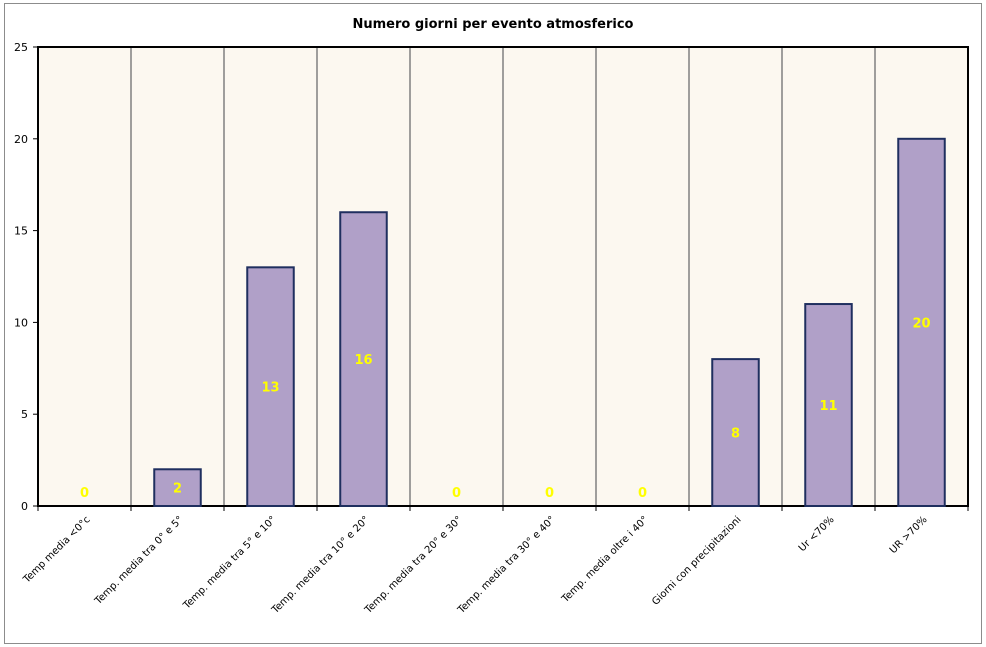  Describe the element at coordinates (21, 139) in the screenshot. I see `y-tick-label: 20` at that location.